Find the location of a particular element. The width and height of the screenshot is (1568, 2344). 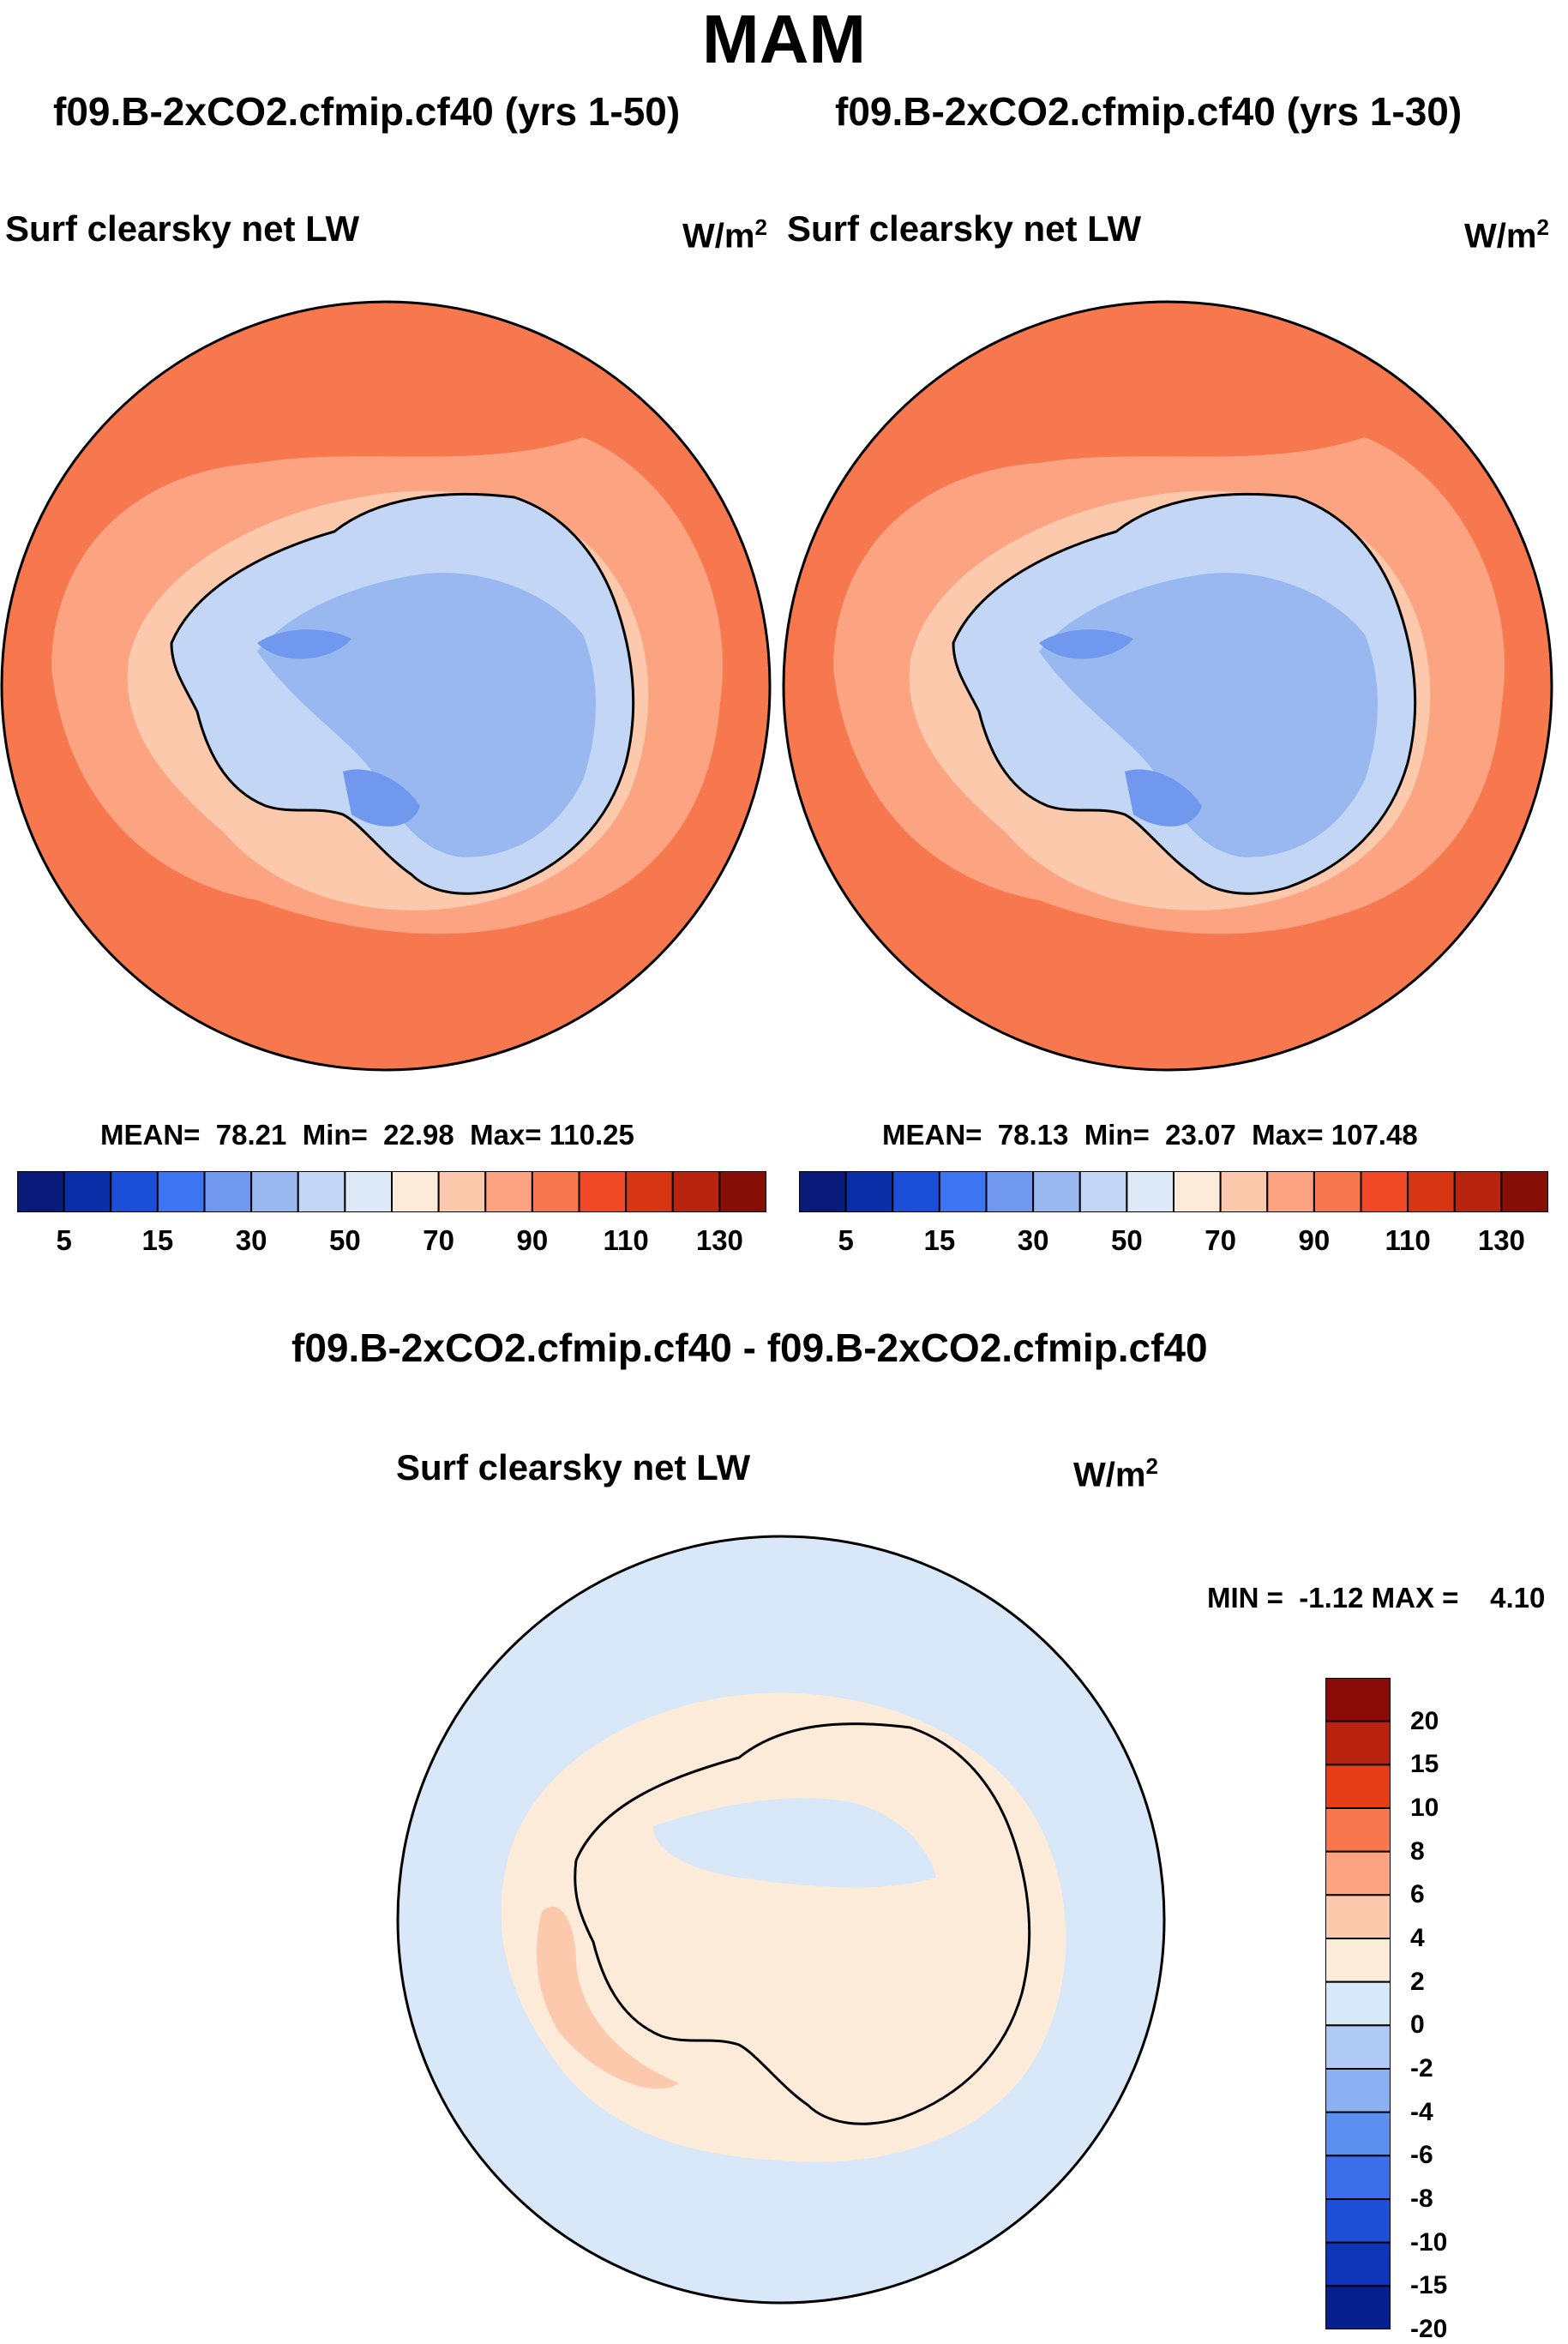

colorbar-tick-label: 20 is located at coordinates (1424, 1720).